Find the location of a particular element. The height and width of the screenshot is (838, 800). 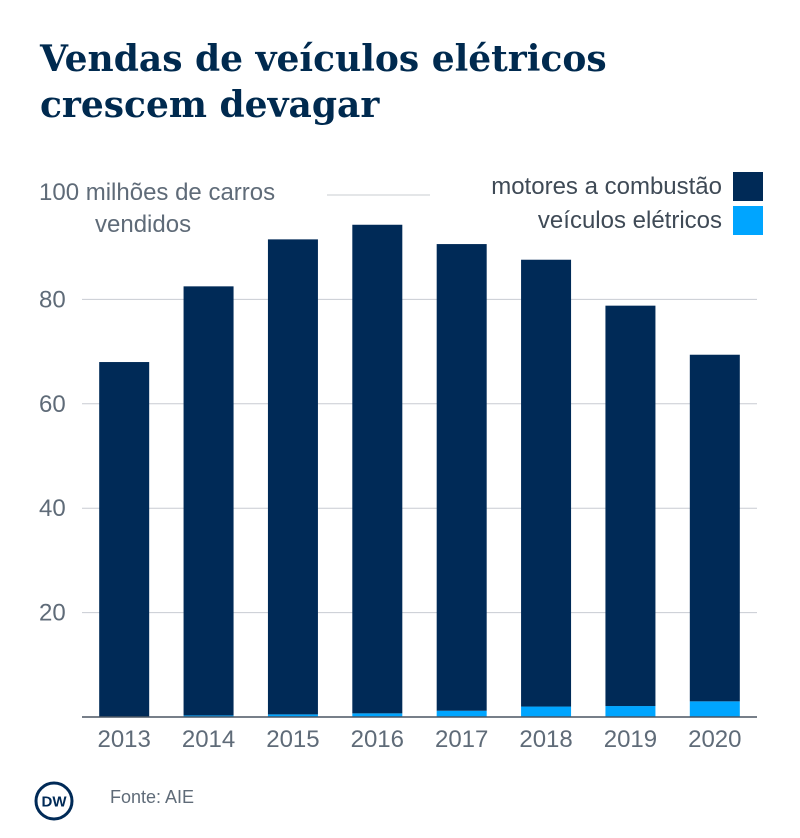

x-tick-label-2018: 2018 is located at coordinates (545, 739).